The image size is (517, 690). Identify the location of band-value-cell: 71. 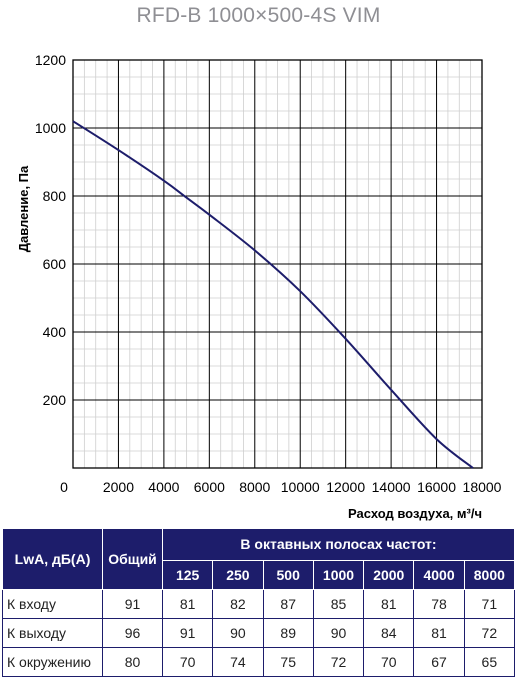
(489, 604).